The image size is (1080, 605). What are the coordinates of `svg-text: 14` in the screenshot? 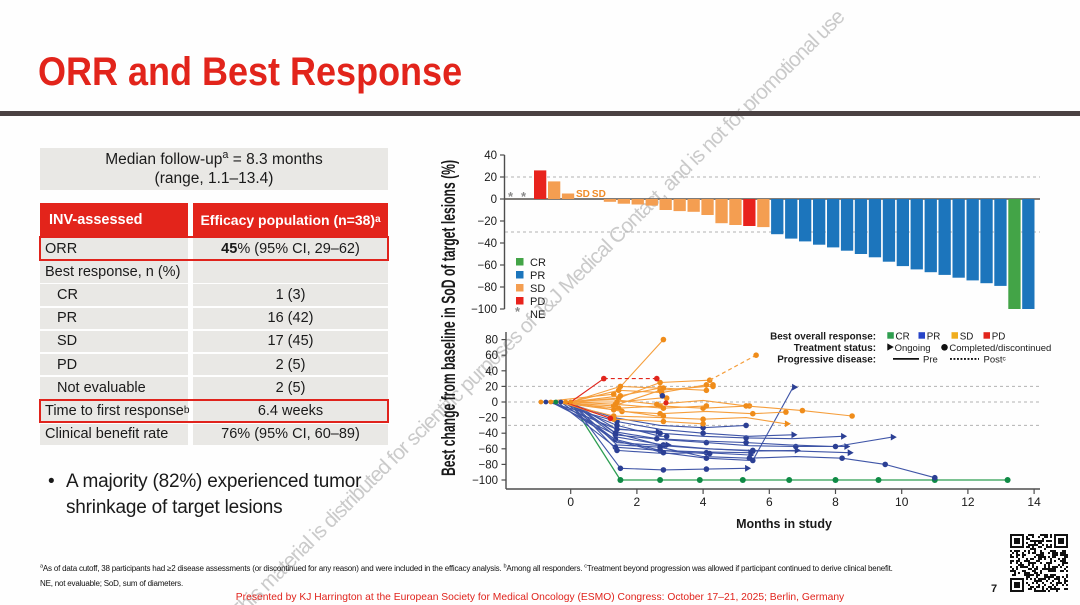 It's located at (1034, 502).